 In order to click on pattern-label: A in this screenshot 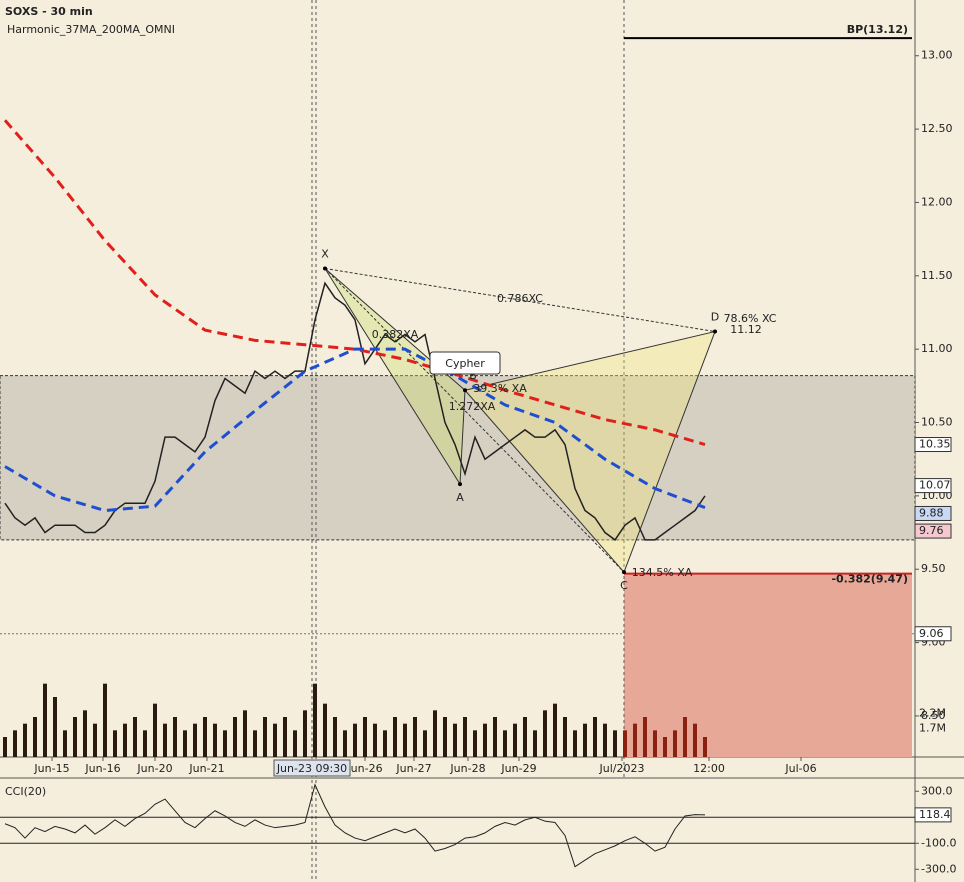, I will do `click(460, 497)`.